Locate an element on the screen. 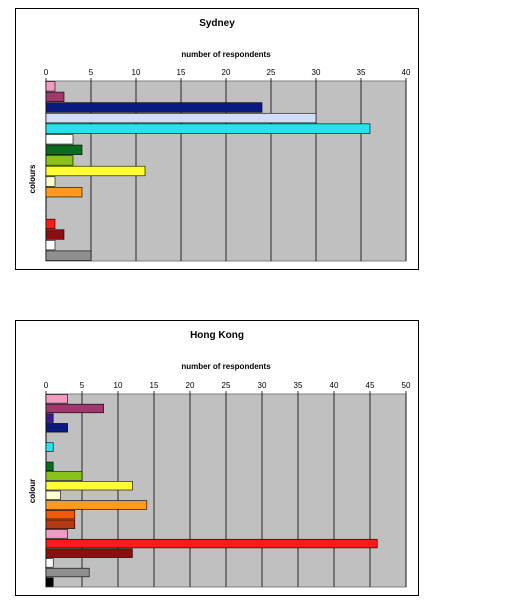  x-tick-label: 50 is located at coordinates (406, 385).